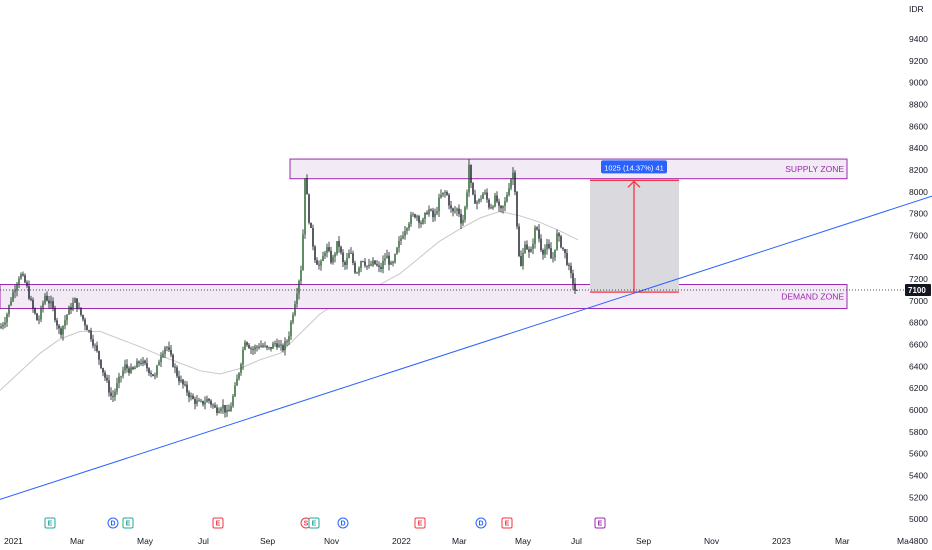 This screenshot has width=932, height=550. I want to click on time-tick-label: Nov, so click(712, 541).